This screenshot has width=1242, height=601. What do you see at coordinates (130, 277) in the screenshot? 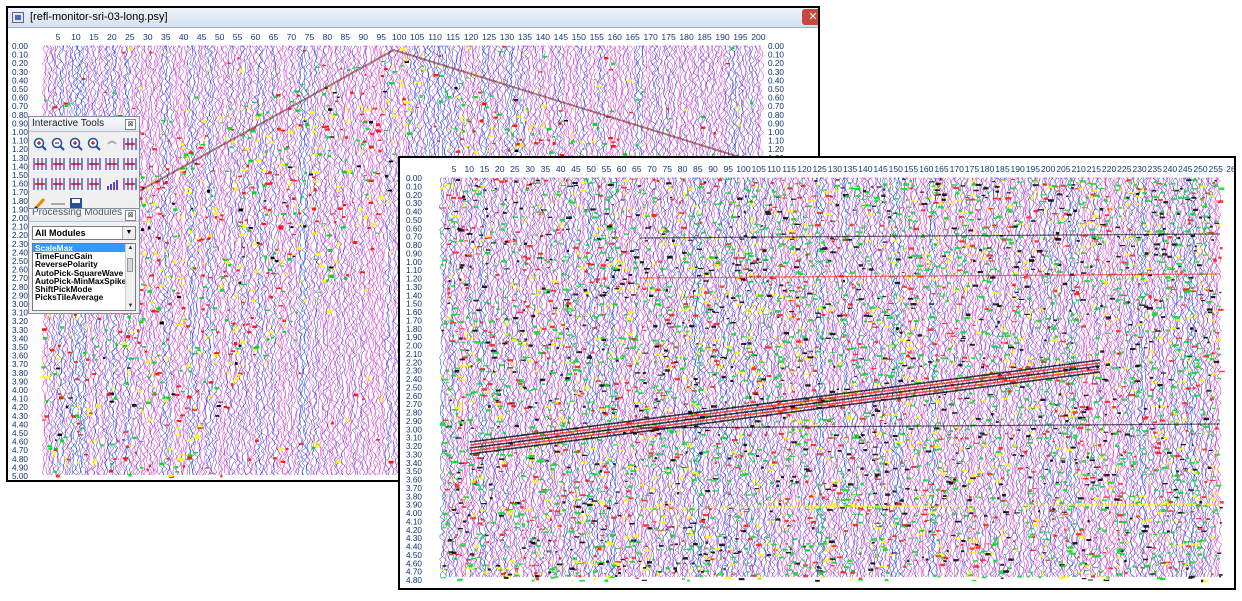
I see `module-list-scrollbar: ▲ ▼` at bounding box center [130, 277].